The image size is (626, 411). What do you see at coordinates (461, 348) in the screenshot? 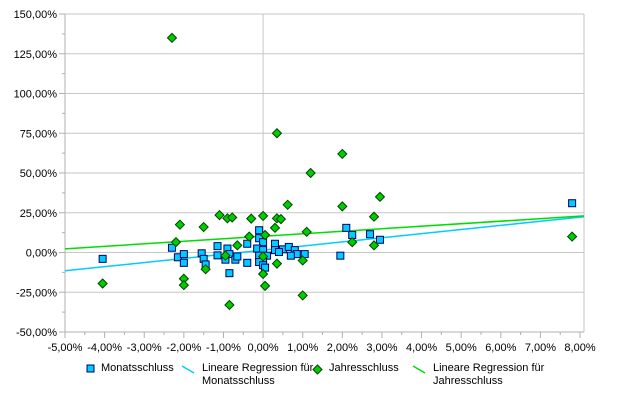
I see `x-tick-label: 5,00%` at bounding box center [461, 348].